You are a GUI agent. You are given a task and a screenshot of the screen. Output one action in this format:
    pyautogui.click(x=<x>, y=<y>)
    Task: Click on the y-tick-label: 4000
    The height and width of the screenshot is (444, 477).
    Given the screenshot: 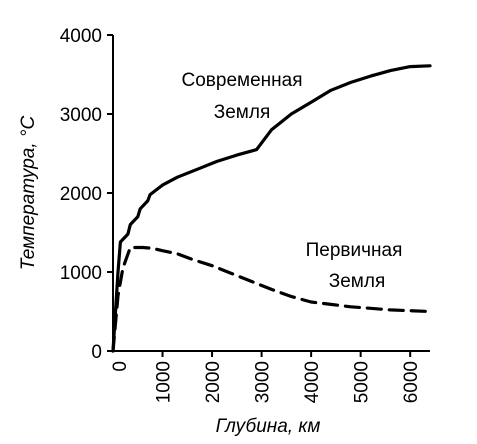 What is the action you would take?
    pyautogui.click(x=81, y=36)
    